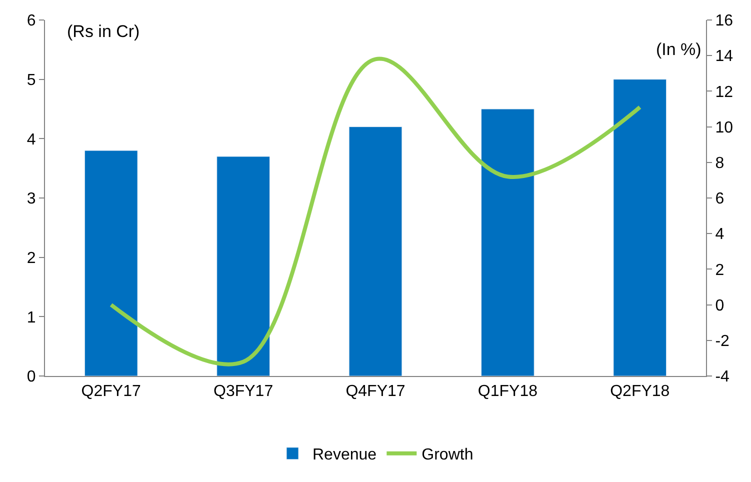 The width and height of the screenshot is (751, 482). Describe the element at coordinates (724, 127) in the screenshot. I see `y2-tick-label: 10` at that location.